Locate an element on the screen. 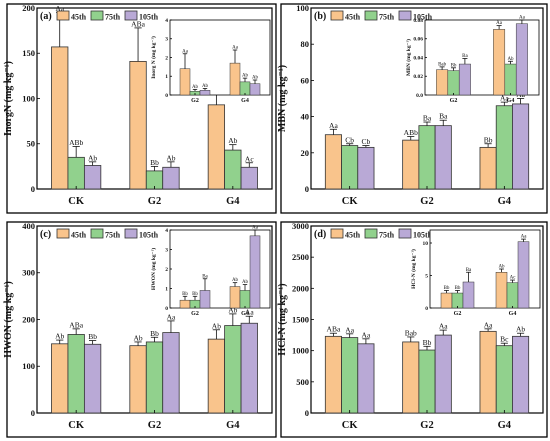 The height and width of the screenshot is (441, 550). data-label: Bc is located at coordinates (504, 339).